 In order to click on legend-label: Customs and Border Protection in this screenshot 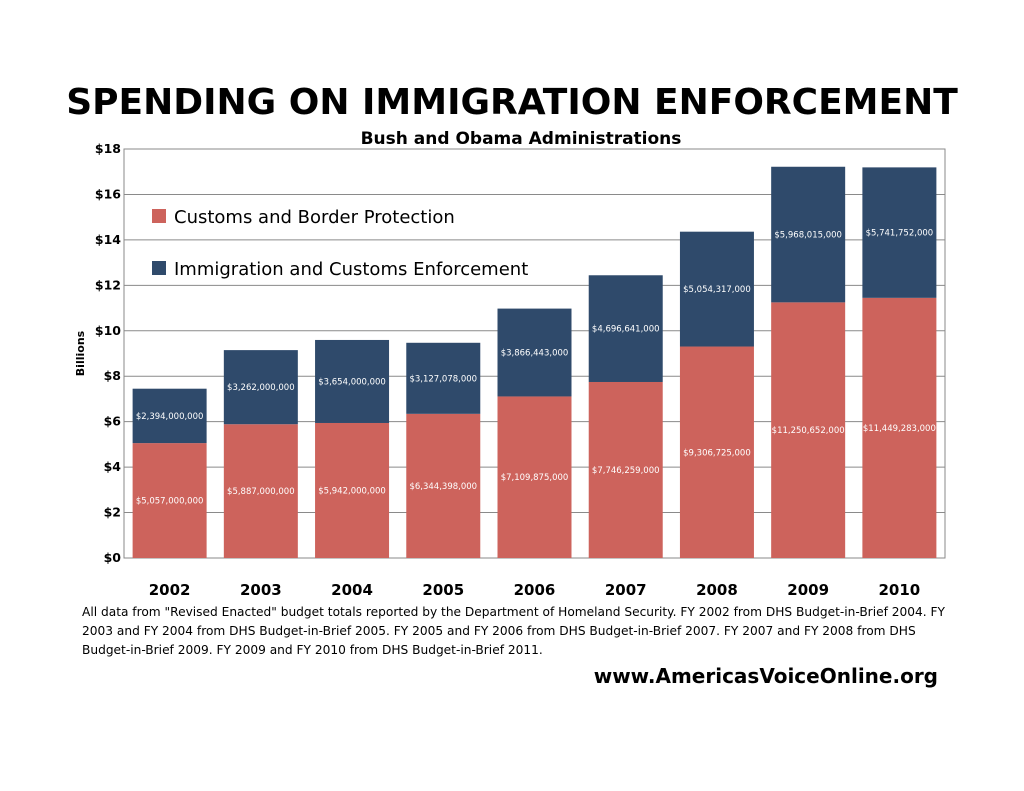, I will do `click(314, 217)`.